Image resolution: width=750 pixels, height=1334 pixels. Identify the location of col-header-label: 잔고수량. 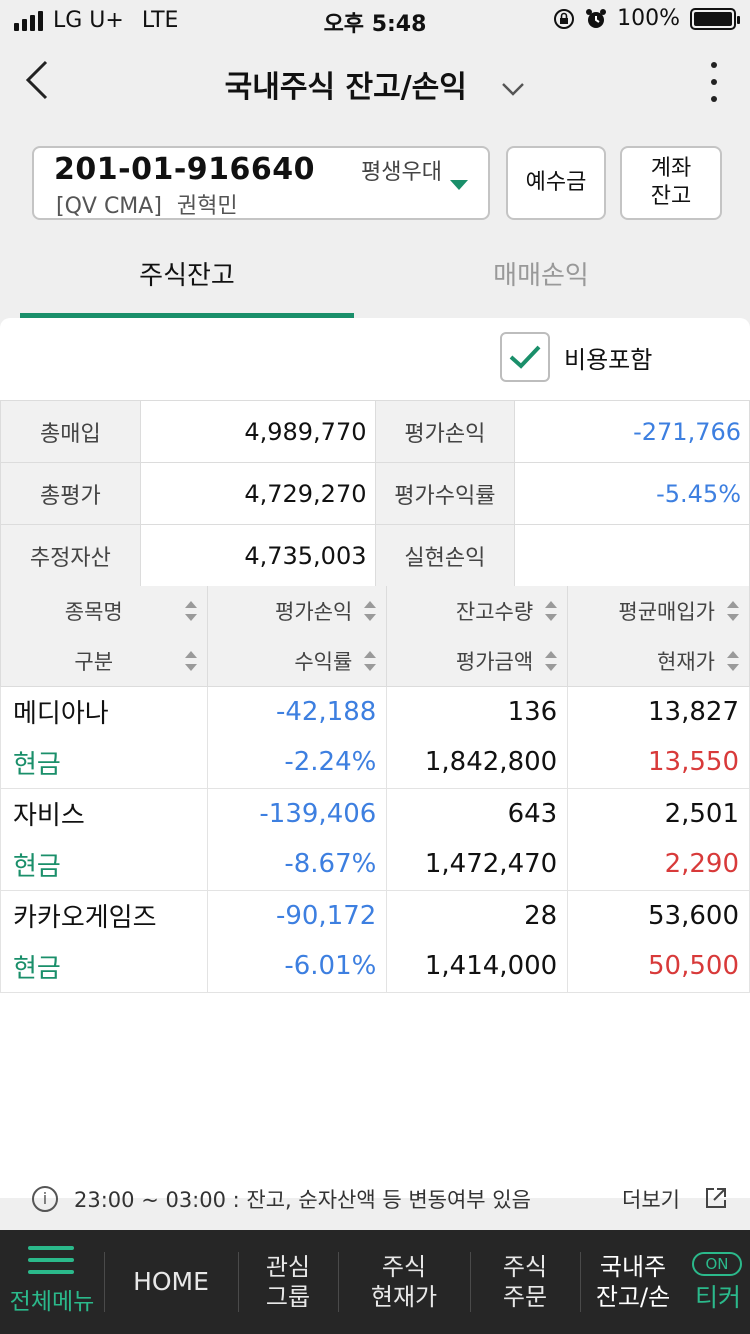
(494, 612).